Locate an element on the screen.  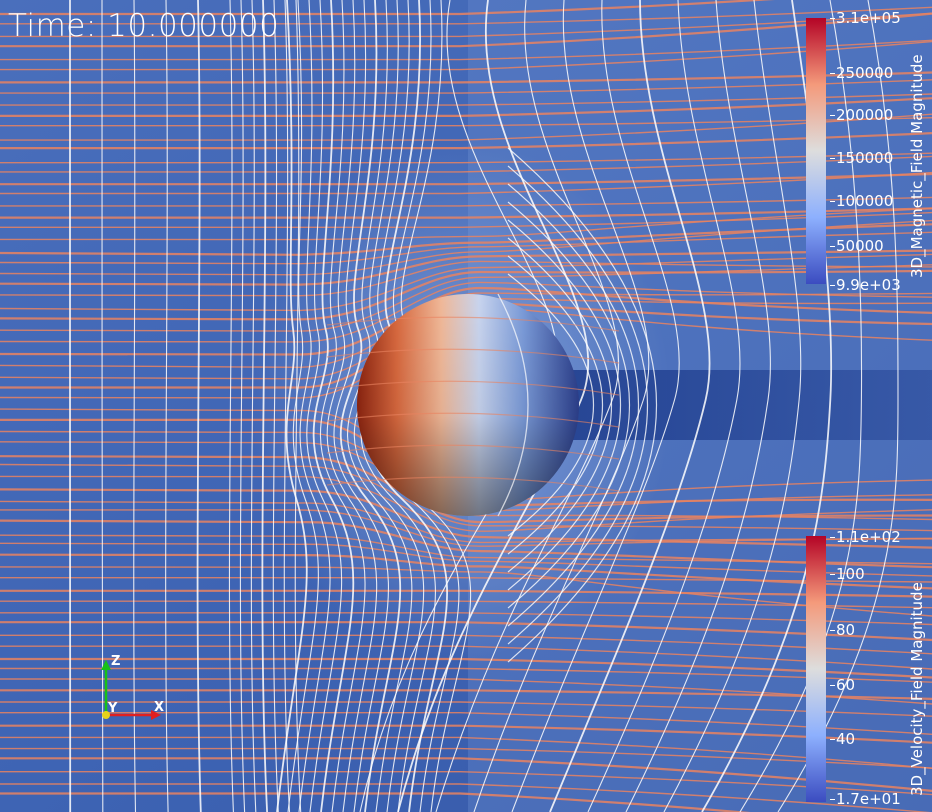
velocity-tick: 1.7e+01 is located at coordinates (865, 799).